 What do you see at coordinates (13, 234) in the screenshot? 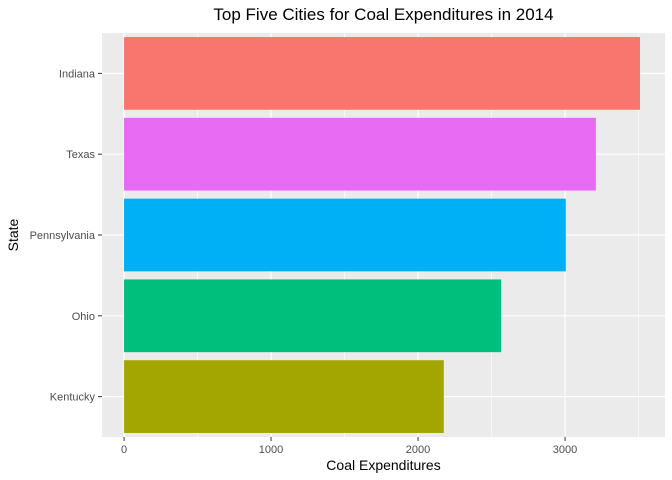
I see `y-axis-title: State` at bounding box center [13, 234].